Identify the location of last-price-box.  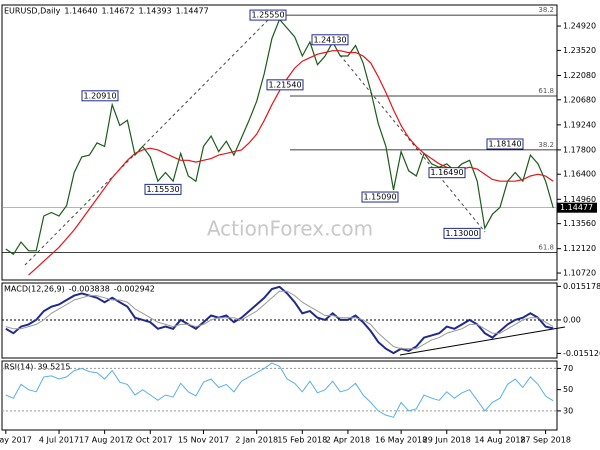
(577, 207).